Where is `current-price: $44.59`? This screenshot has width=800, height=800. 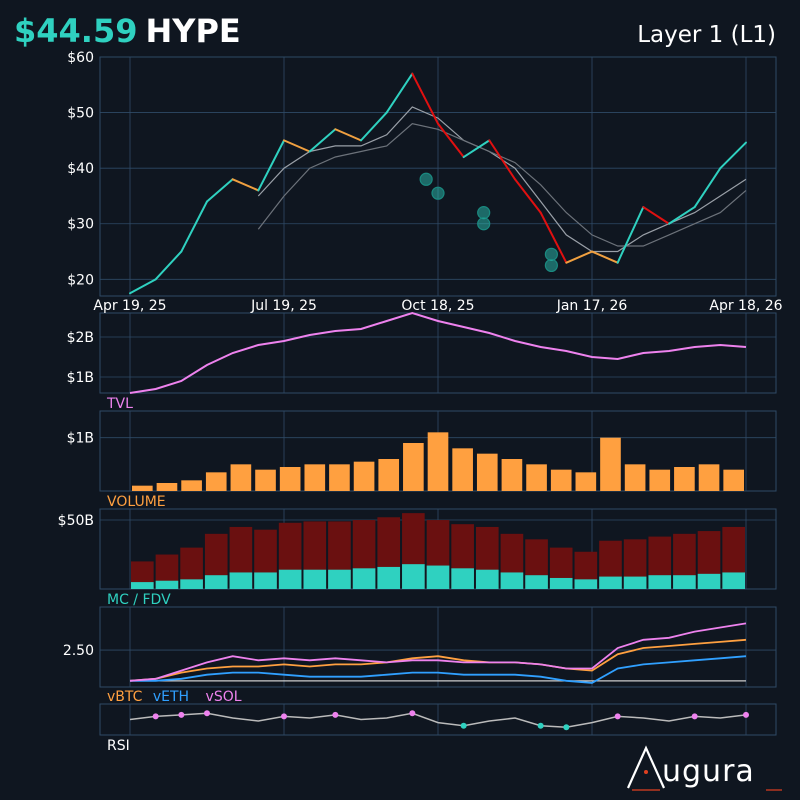
current-price: $44.59 is located at coordinates (76, 31).